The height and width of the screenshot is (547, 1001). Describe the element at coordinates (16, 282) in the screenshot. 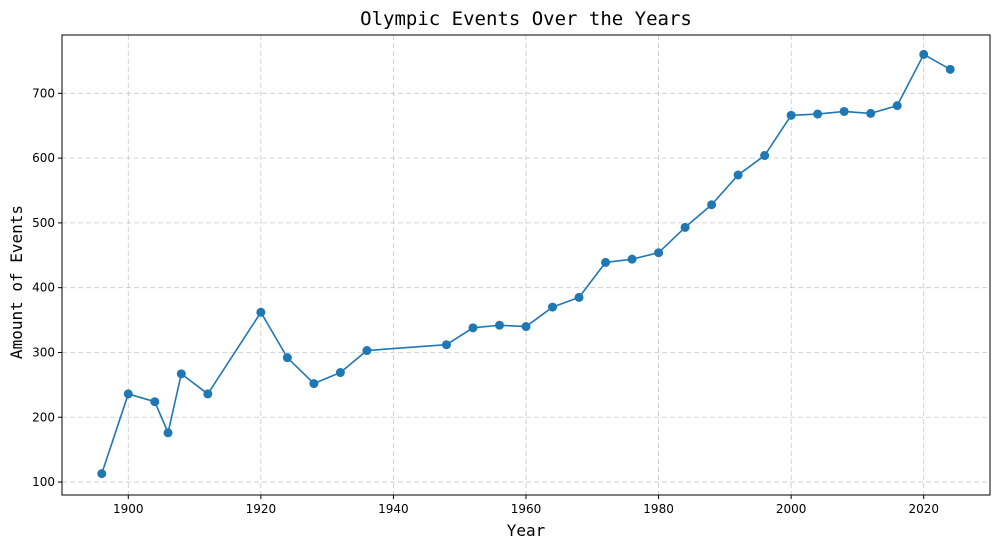

I see `y-axis-title: Amount of Events` at that location.